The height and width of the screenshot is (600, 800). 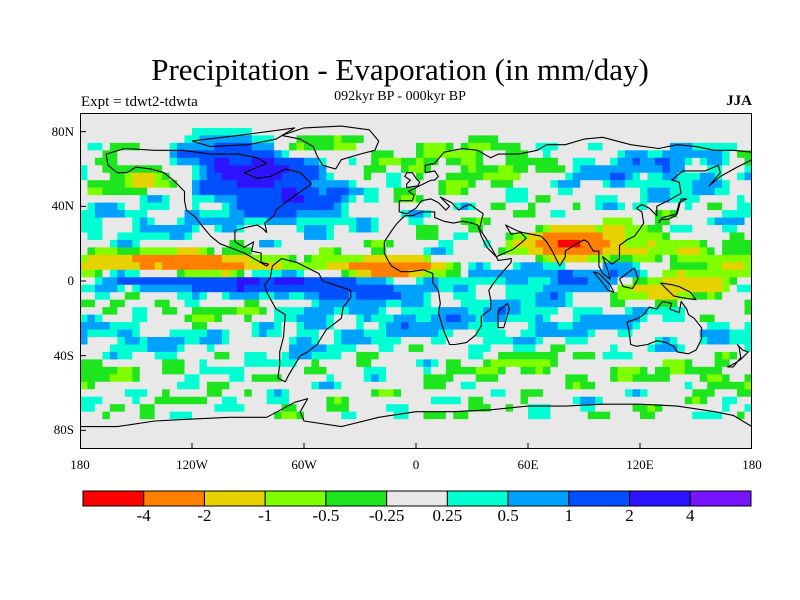 I want to click on colorbar-label: 0.5, so click(x=508, y=515).